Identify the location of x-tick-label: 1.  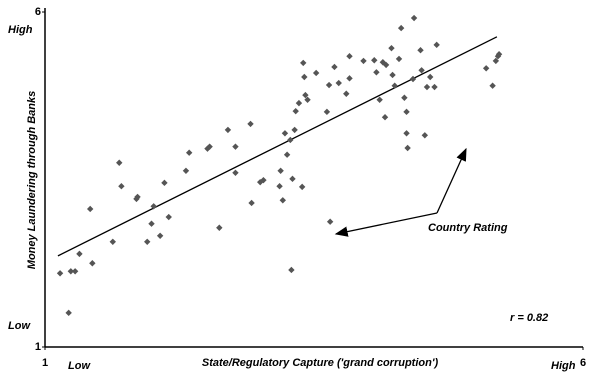
(45, 363).